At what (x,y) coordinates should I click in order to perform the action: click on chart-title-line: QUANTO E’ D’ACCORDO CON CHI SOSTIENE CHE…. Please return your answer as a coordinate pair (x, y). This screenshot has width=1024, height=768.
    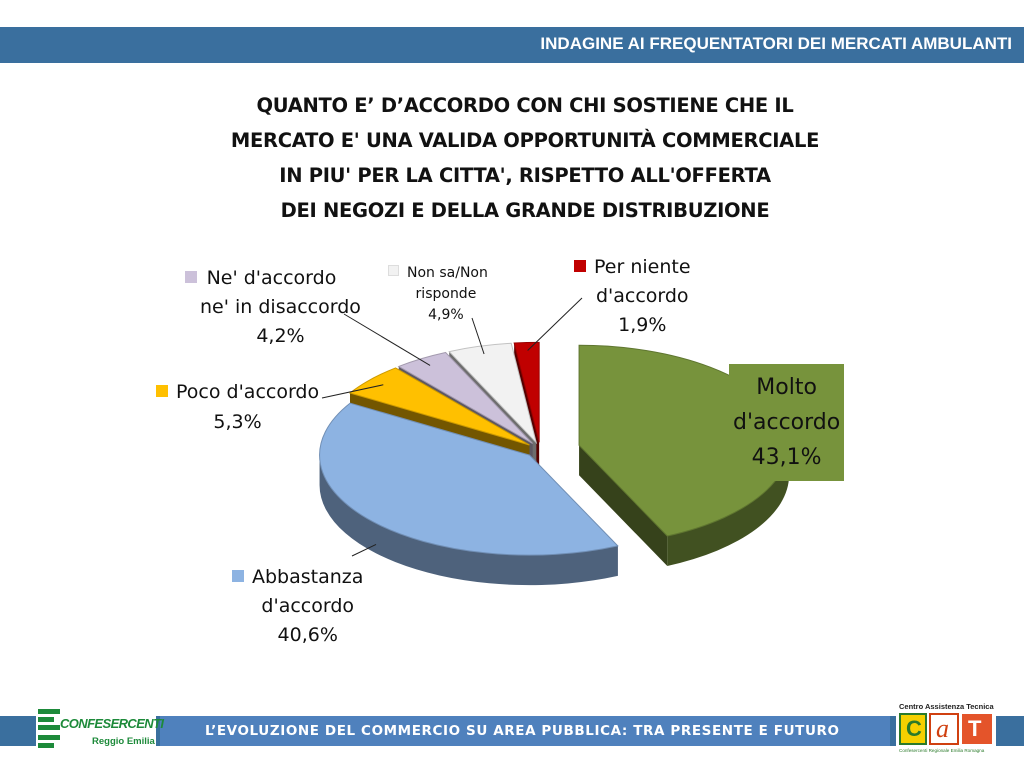
    Looking at the image, I should click on (525, 105).